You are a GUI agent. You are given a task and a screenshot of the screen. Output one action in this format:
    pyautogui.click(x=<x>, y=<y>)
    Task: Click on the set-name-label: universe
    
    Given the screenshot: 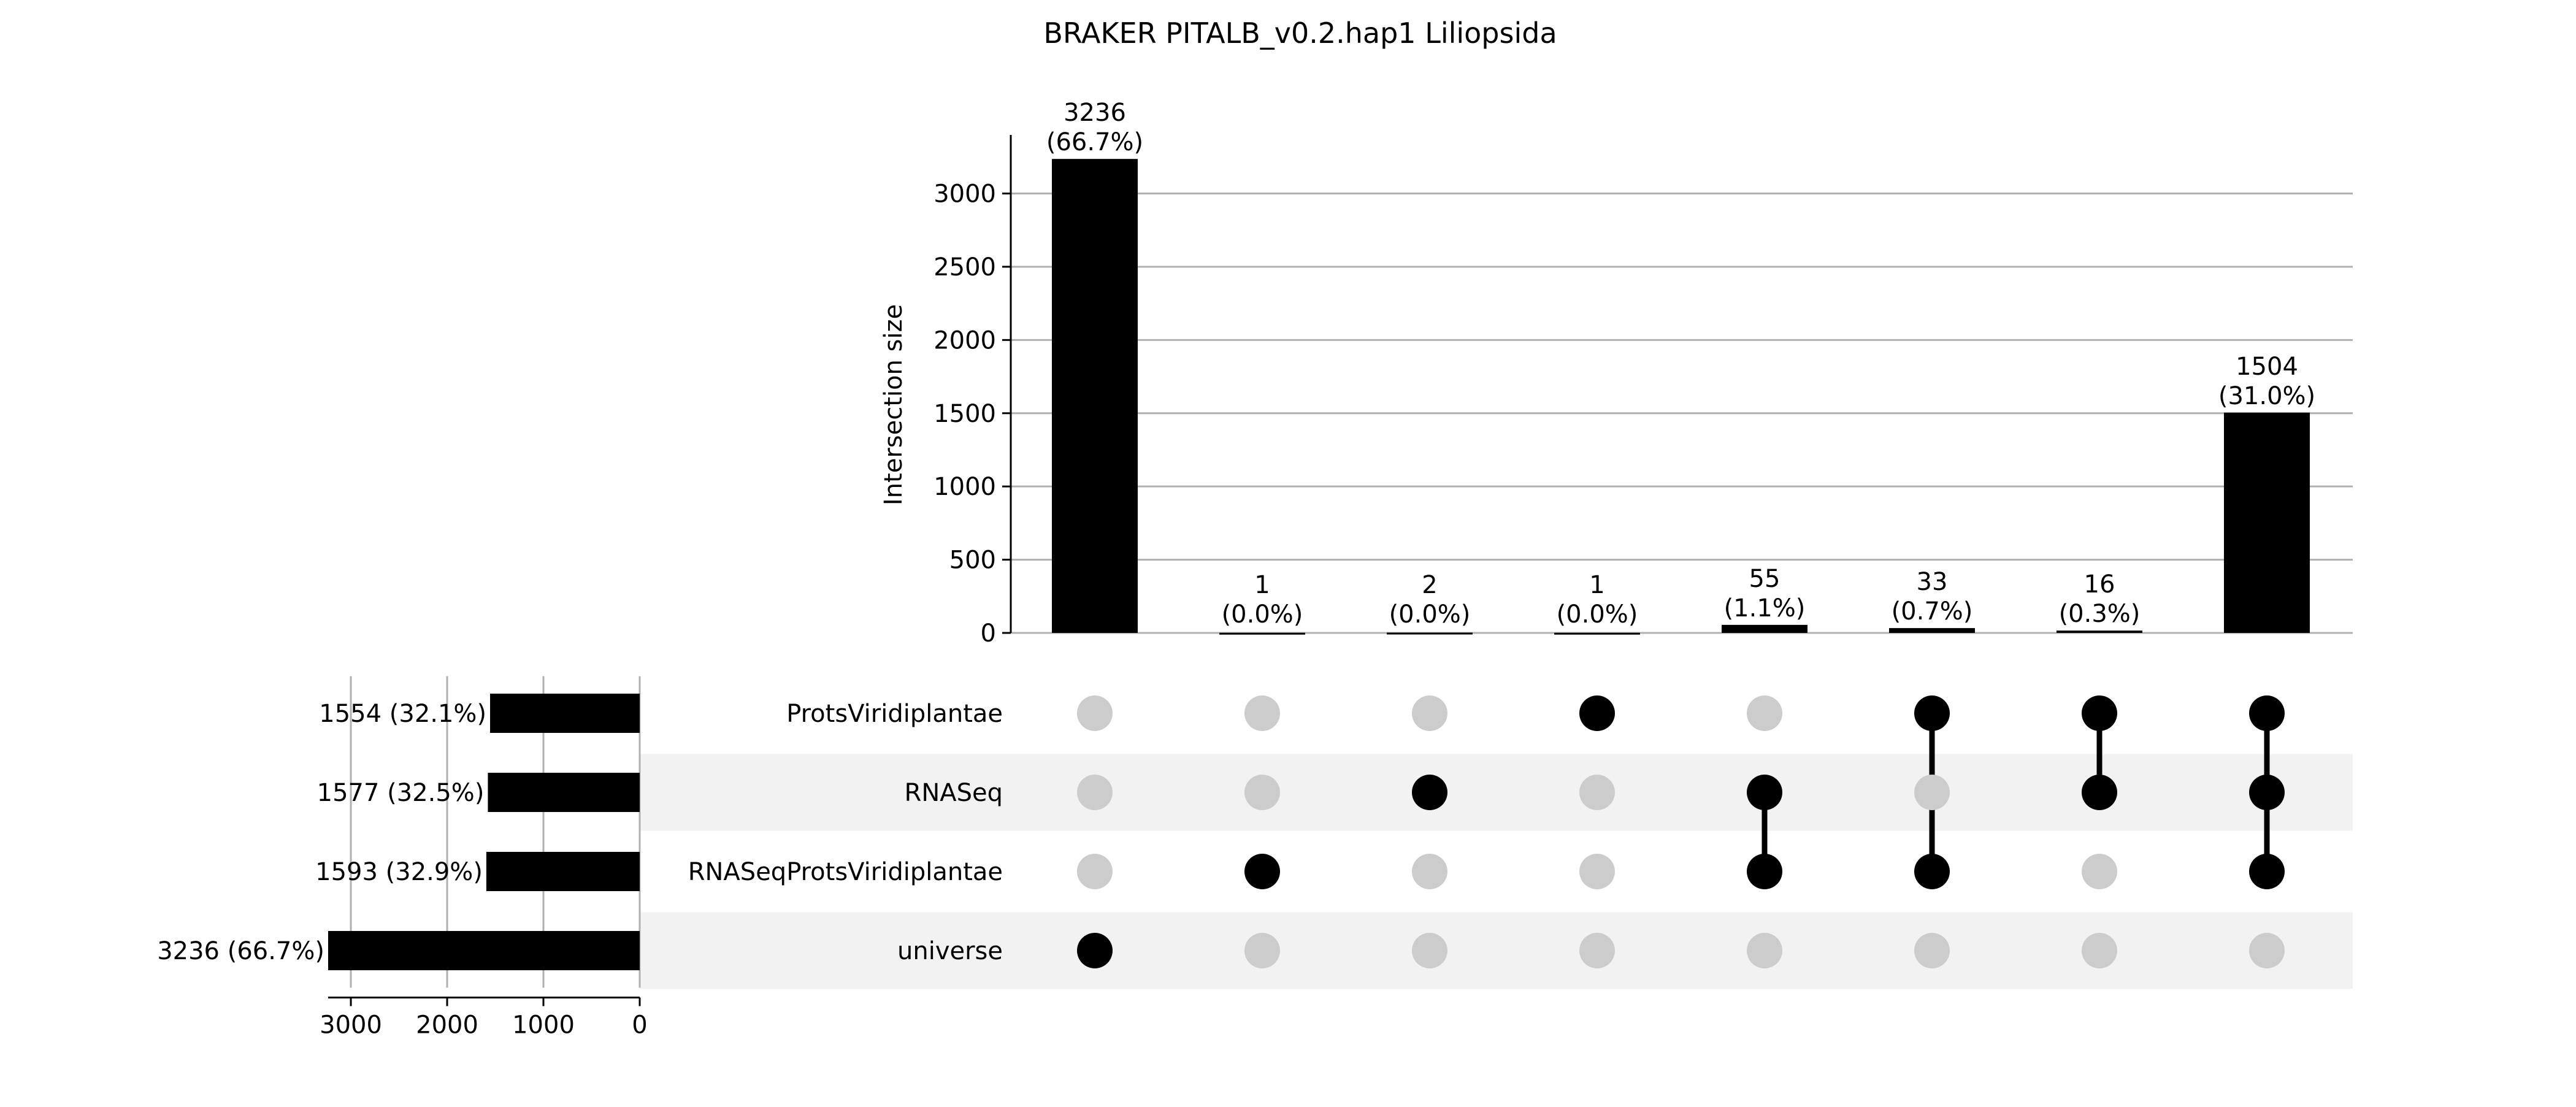 What is the action you would take?
    pyautogui.click(x=950, y=951)
    